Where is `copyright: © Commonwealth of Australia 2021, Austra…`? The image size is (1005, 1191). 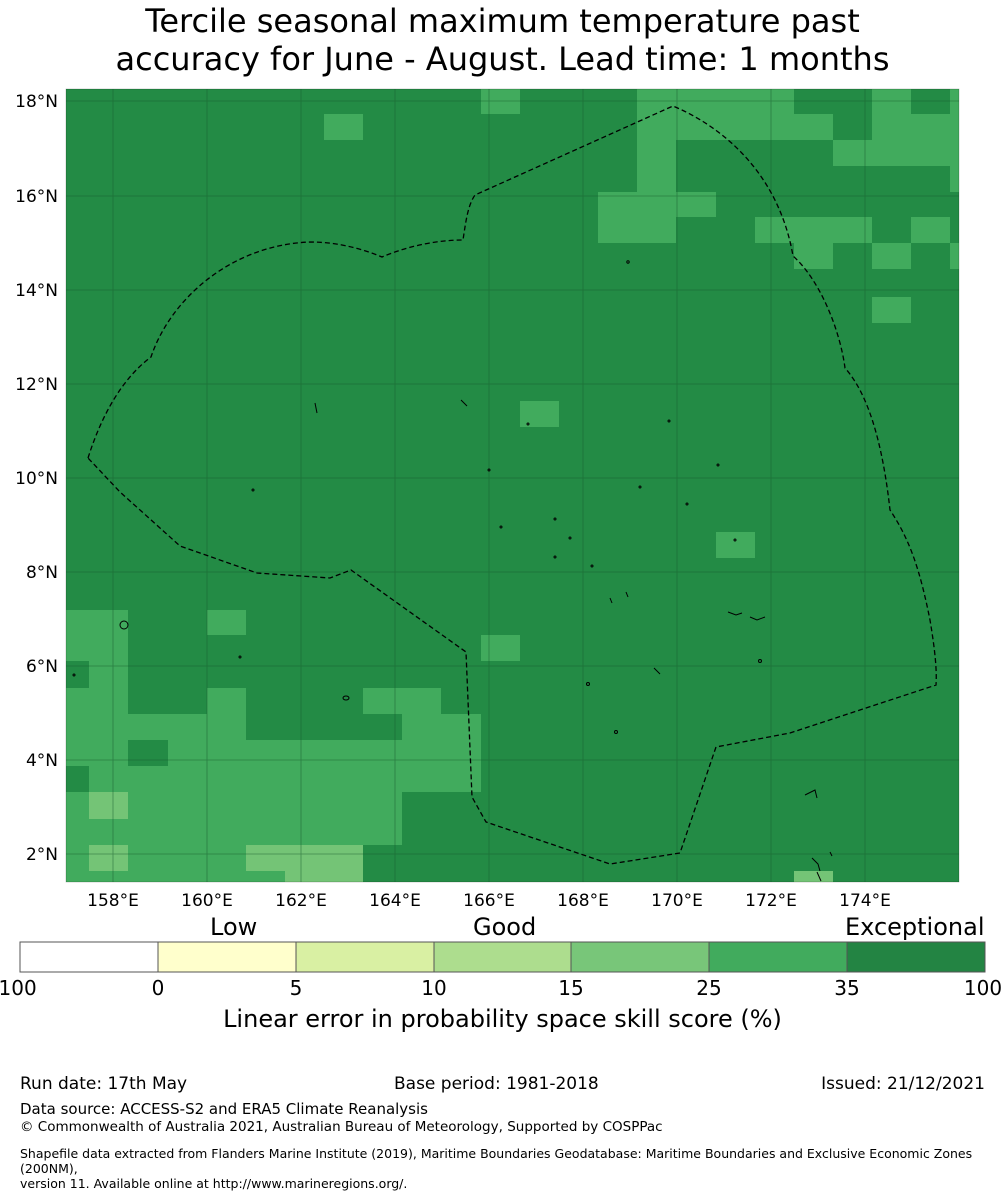
copyright: © Commonwealth of Australia 2021, Austra… is located at coordinates (341, 1127).